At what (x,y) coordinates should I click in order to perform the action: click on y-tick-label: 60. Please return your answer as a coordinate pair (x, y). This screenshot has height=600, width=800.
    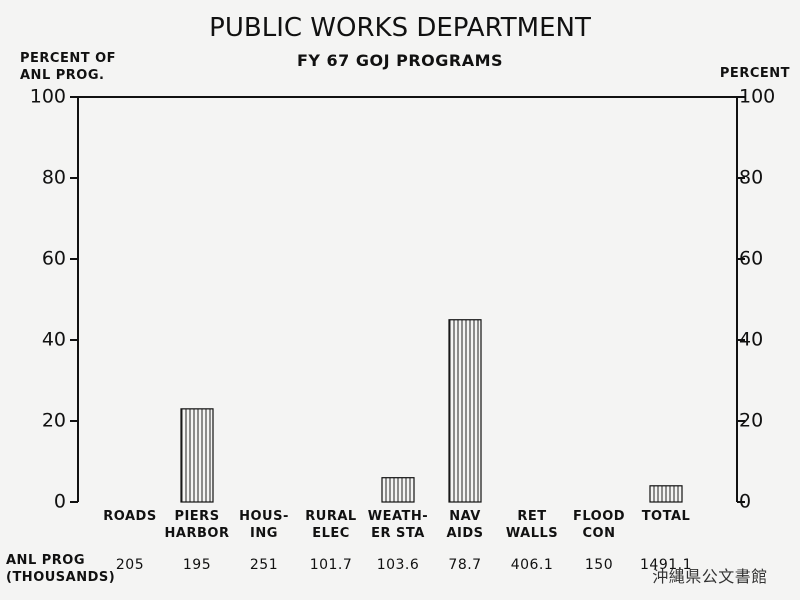
    Looking at the image, I should click on (54, 259).